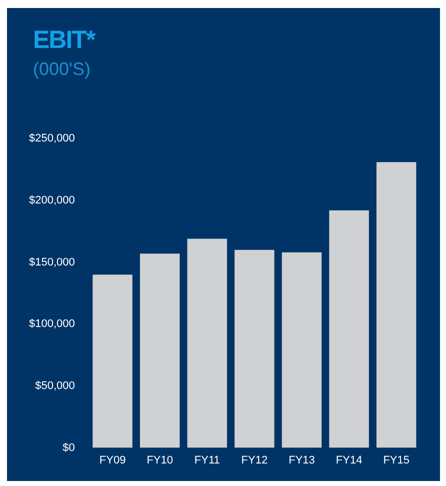 The image size is (446, 486). I want to click on chart-title: EBIT*, so click(64, 40).